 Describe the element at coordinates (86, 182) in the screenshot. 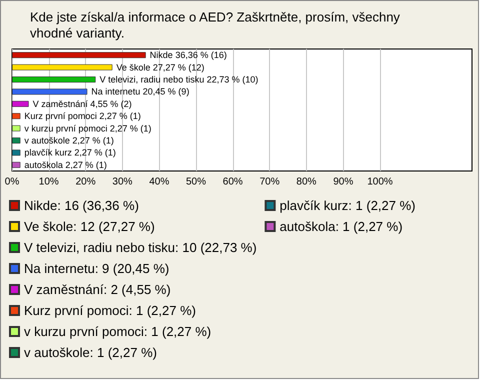

I see `x-tick-label: 20%` at that location.